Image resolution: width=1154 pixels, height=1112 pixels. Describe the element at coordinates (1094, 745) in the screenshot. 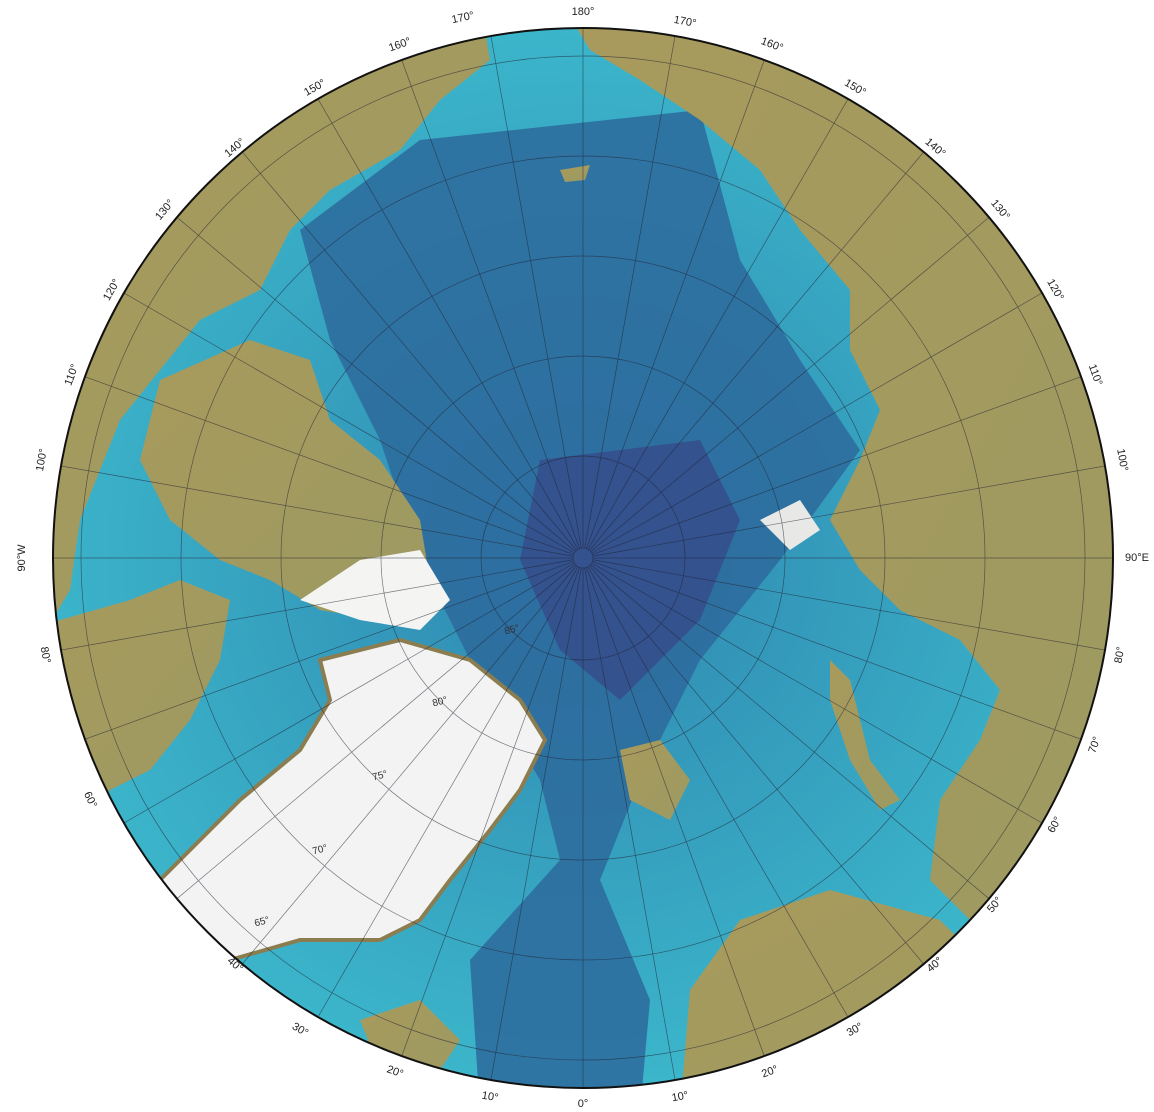

I see `longitude-label: 70°` at that location.